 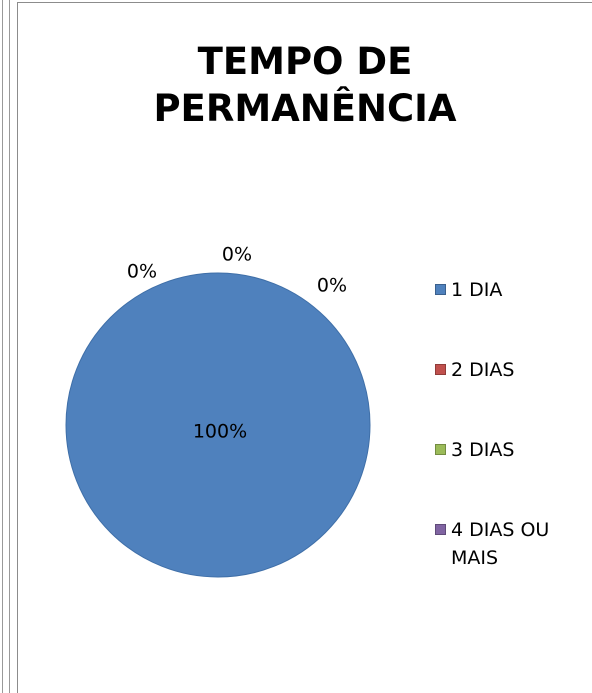 What do you see at coordinates (220, 432) in the screenshot?
I see `data-label: 100%` at bounding box center [220, 432].